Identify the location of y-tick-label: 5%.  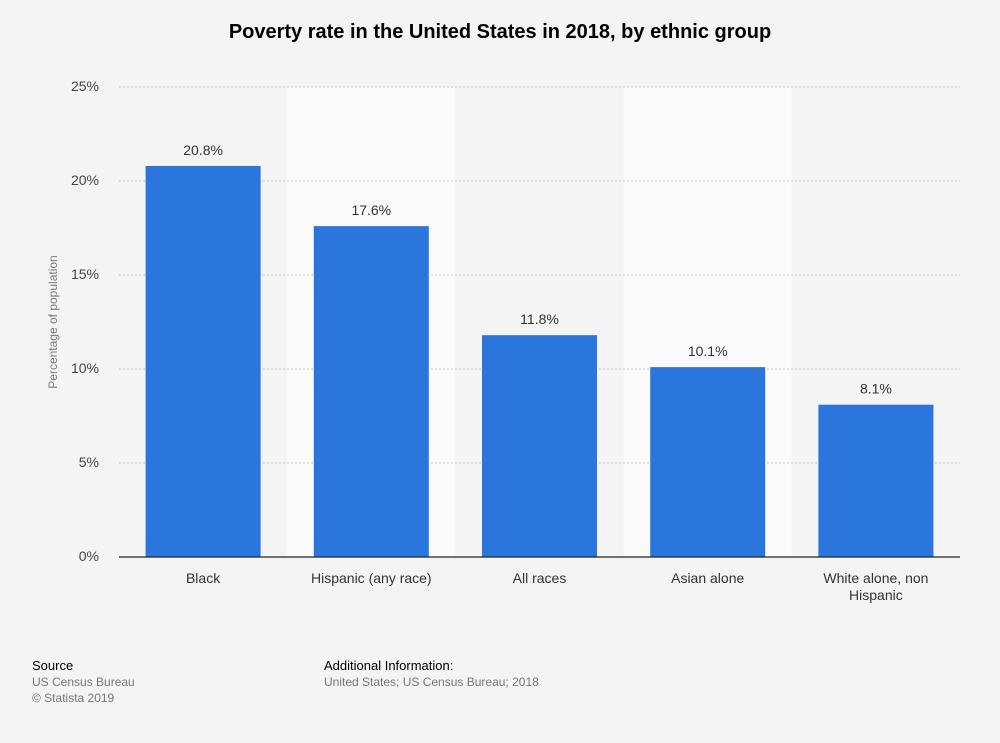
(89, 462).